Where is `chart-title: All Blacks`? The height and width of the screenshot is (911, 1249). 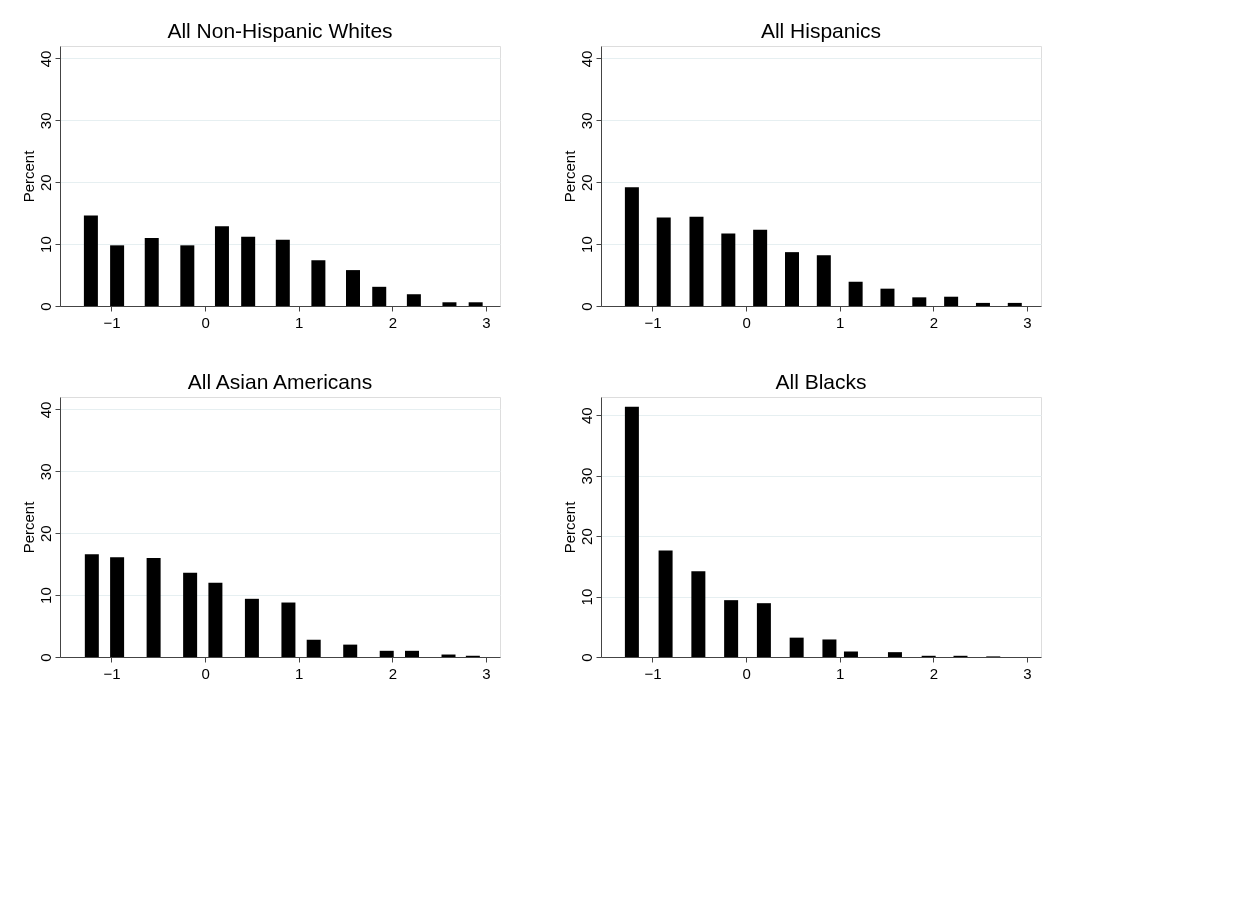
chart-title: All Blacks is located at coordinates (821, 381).